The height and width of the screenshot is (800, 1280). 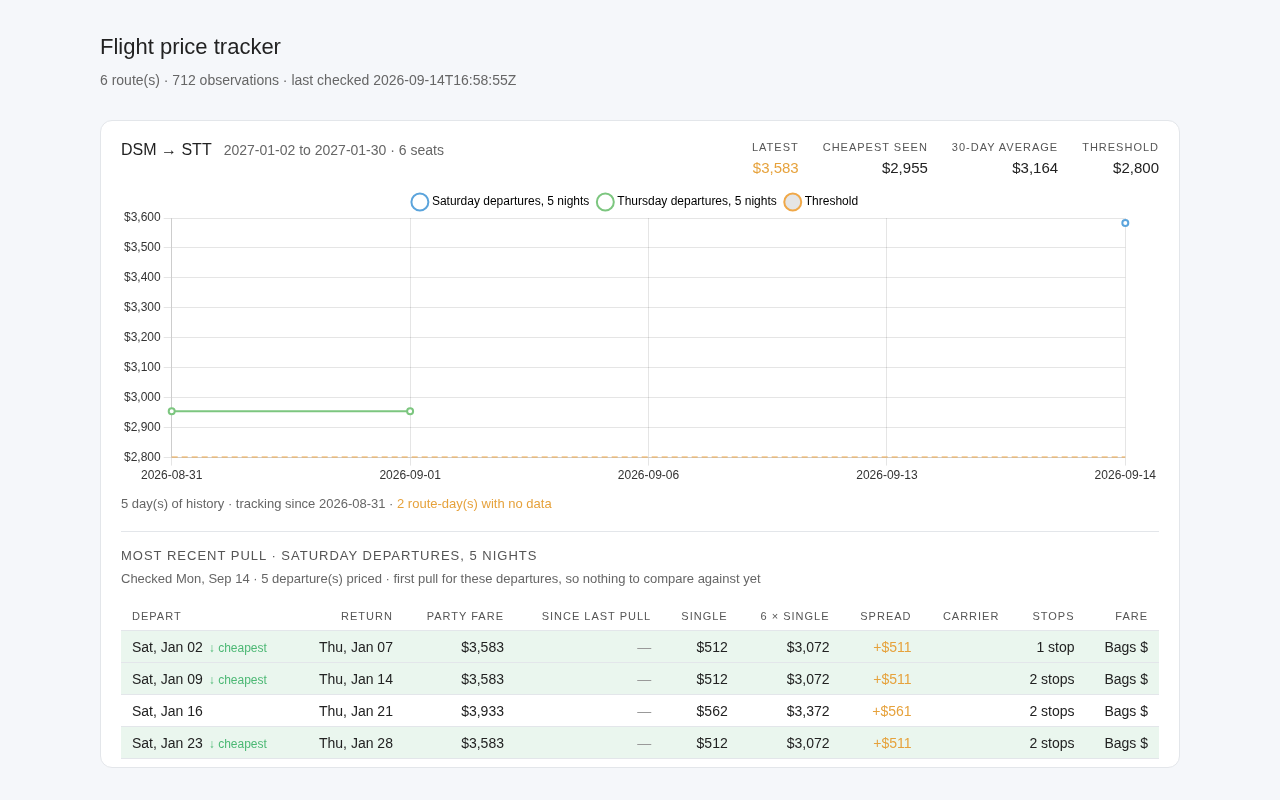 What do you see at coordinates (143, 397) in the screenshot?
I see `y-tick-label: $3,000` at bounding box center [143, 397].